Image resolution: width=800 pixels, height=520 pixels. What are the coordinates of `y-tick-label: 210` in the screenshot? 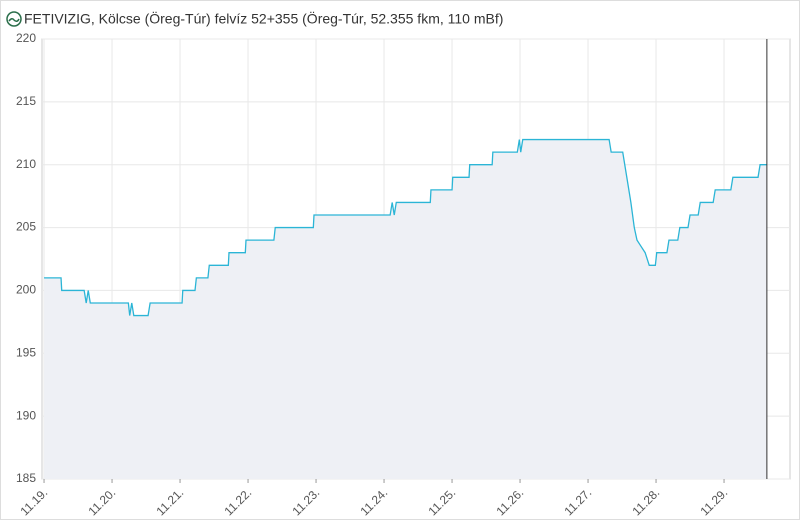 It's located at (26, 164).